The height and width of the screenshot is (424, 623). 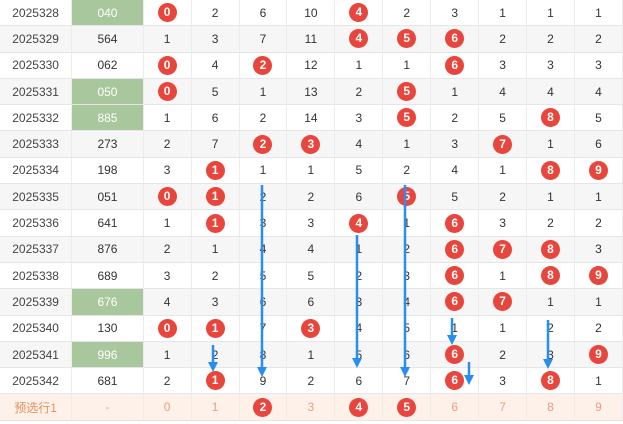 I want to click on preselect-row: 预选行1-0 1 2 3 4 5 6 7 8 9, so click(x=311, y=407).